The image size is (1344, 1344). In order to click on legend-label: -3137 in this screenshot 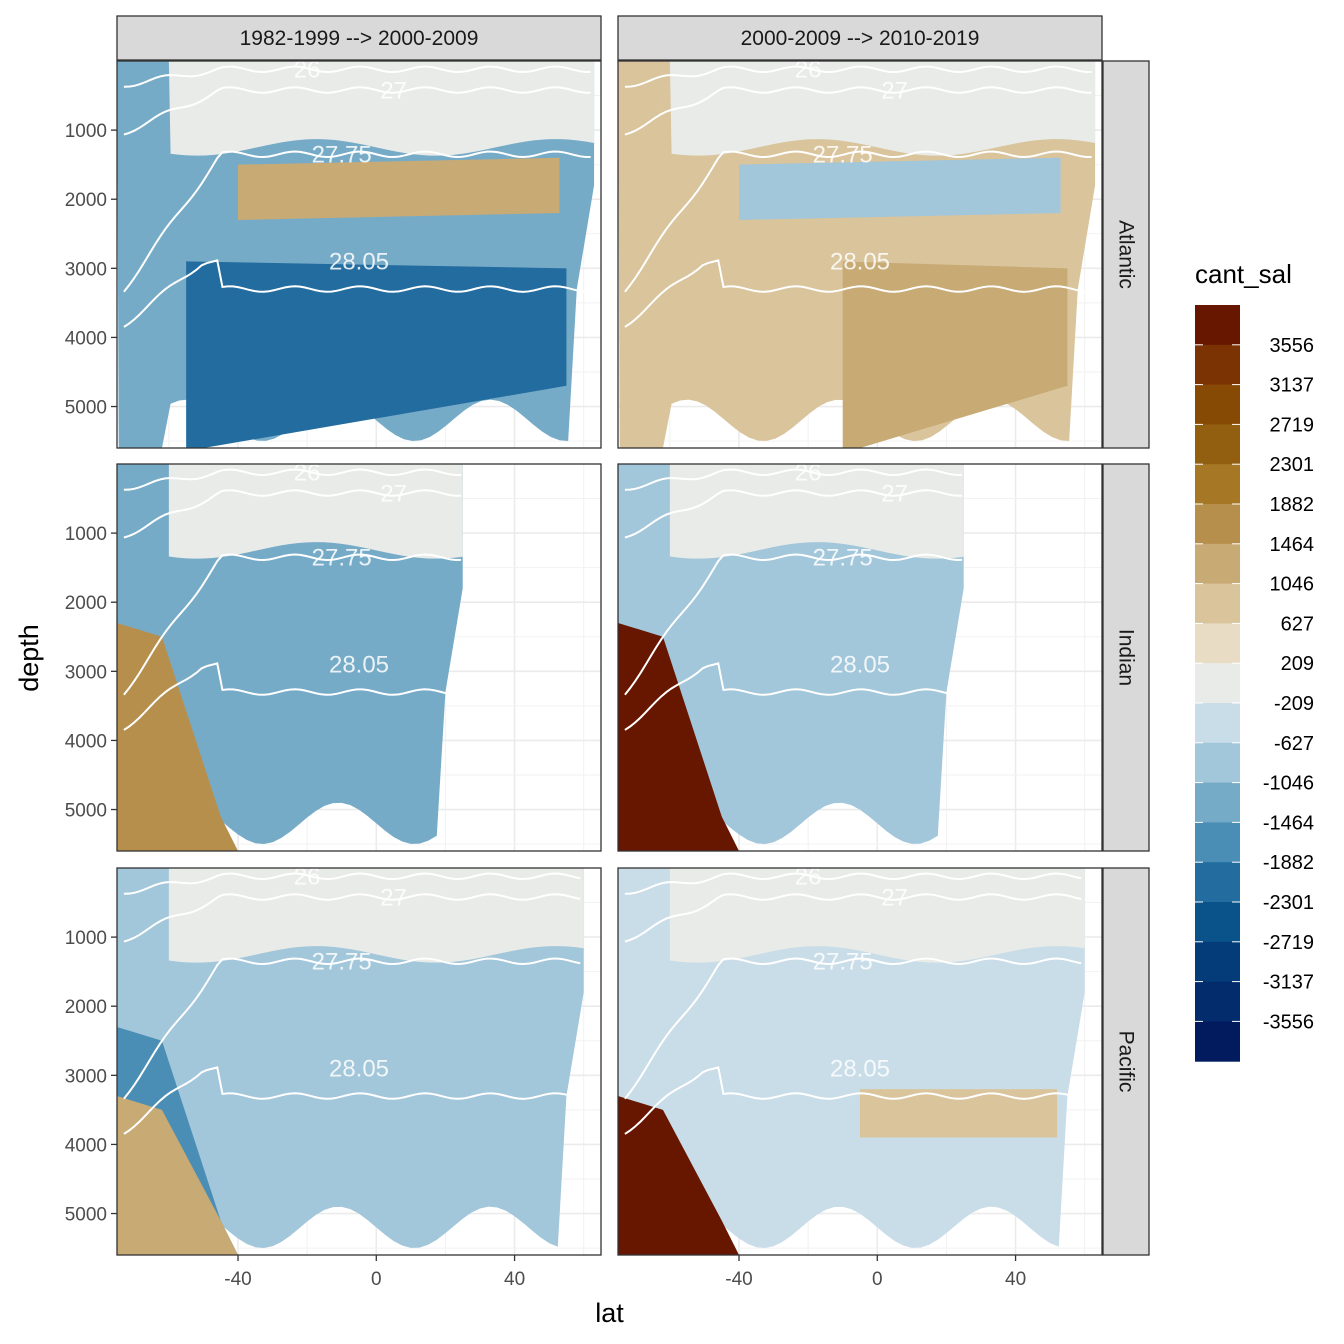, I will do `click(1288, 983)`.